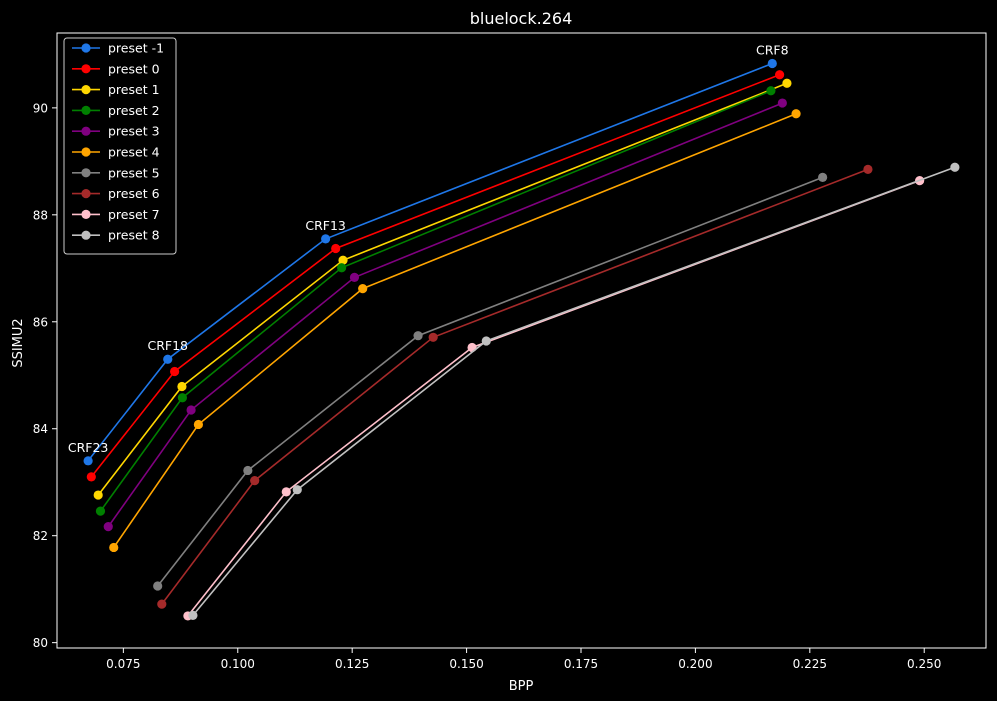 The image size is (997, 701). Describe the element at coordinates (123, 664) in the screenshot. I see `x-tick-label: 0.075` at that location.